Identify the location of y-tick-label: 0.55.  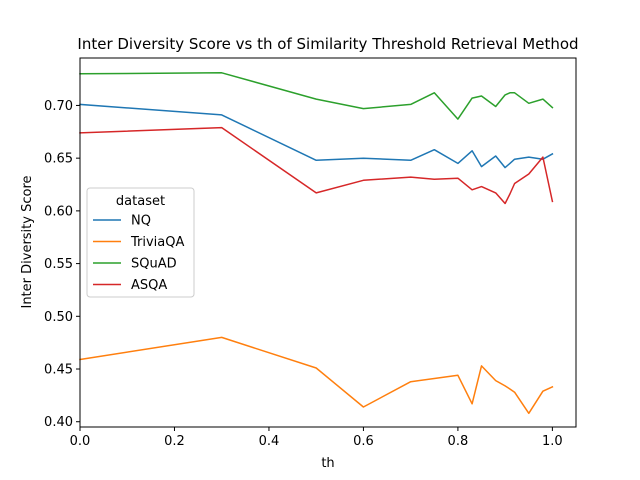
(58, 264).